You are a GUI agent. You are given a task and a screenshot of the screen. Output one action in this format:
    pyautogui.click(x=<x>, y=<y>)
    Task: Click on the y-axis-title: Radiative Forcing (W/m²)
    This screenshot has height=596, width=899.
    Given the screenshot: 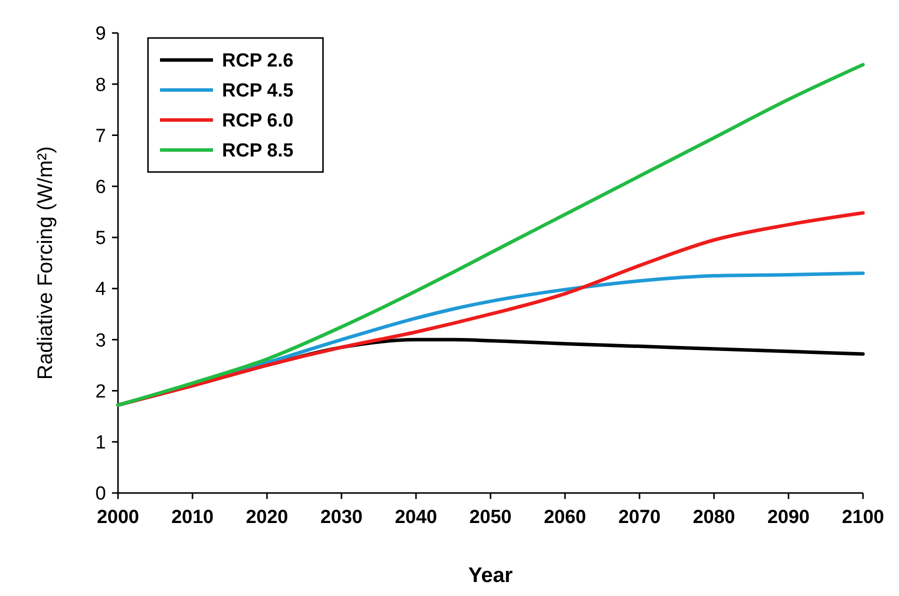 What is the action you would take?
    pyautogui.click(x=45, y=263)
    